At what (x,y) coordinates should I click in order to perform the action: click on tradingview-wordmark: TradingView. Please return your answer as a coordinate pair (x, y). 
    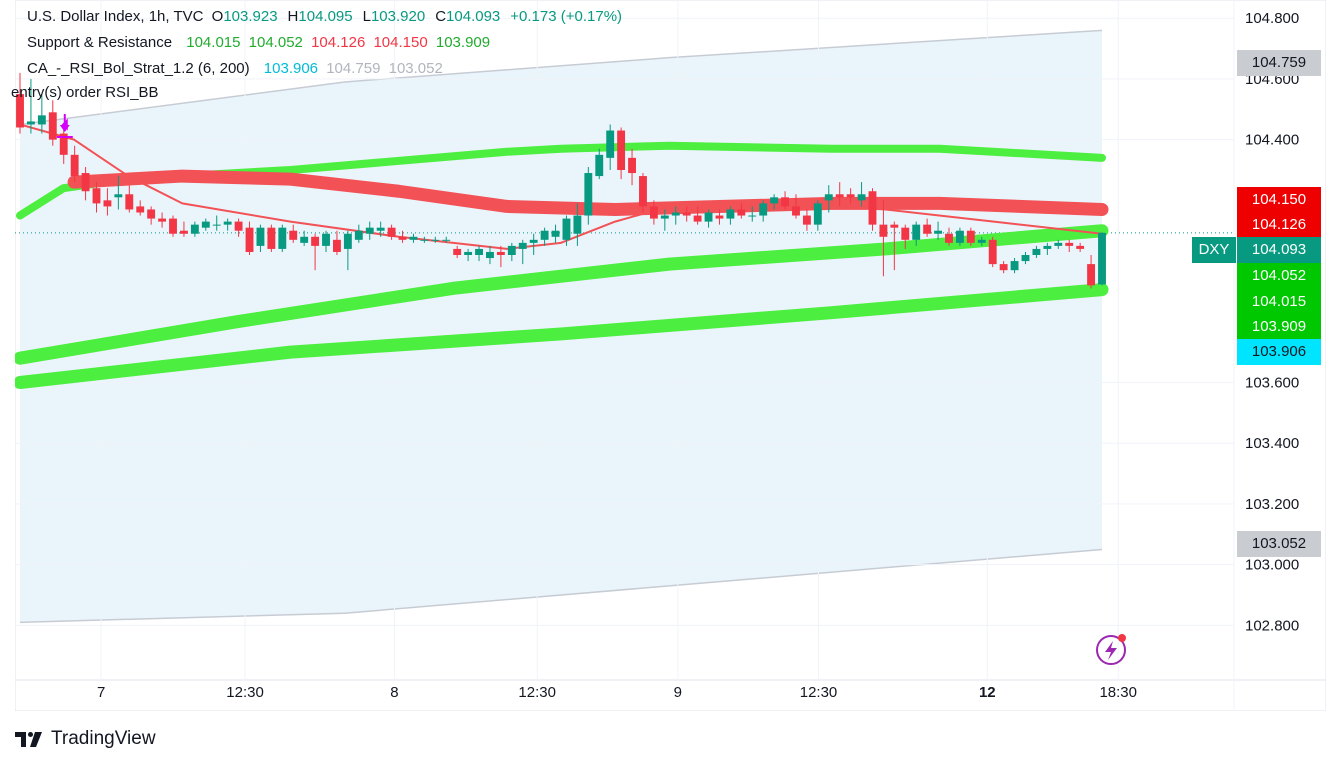
    Looking at the image, I should click on (103, 738).